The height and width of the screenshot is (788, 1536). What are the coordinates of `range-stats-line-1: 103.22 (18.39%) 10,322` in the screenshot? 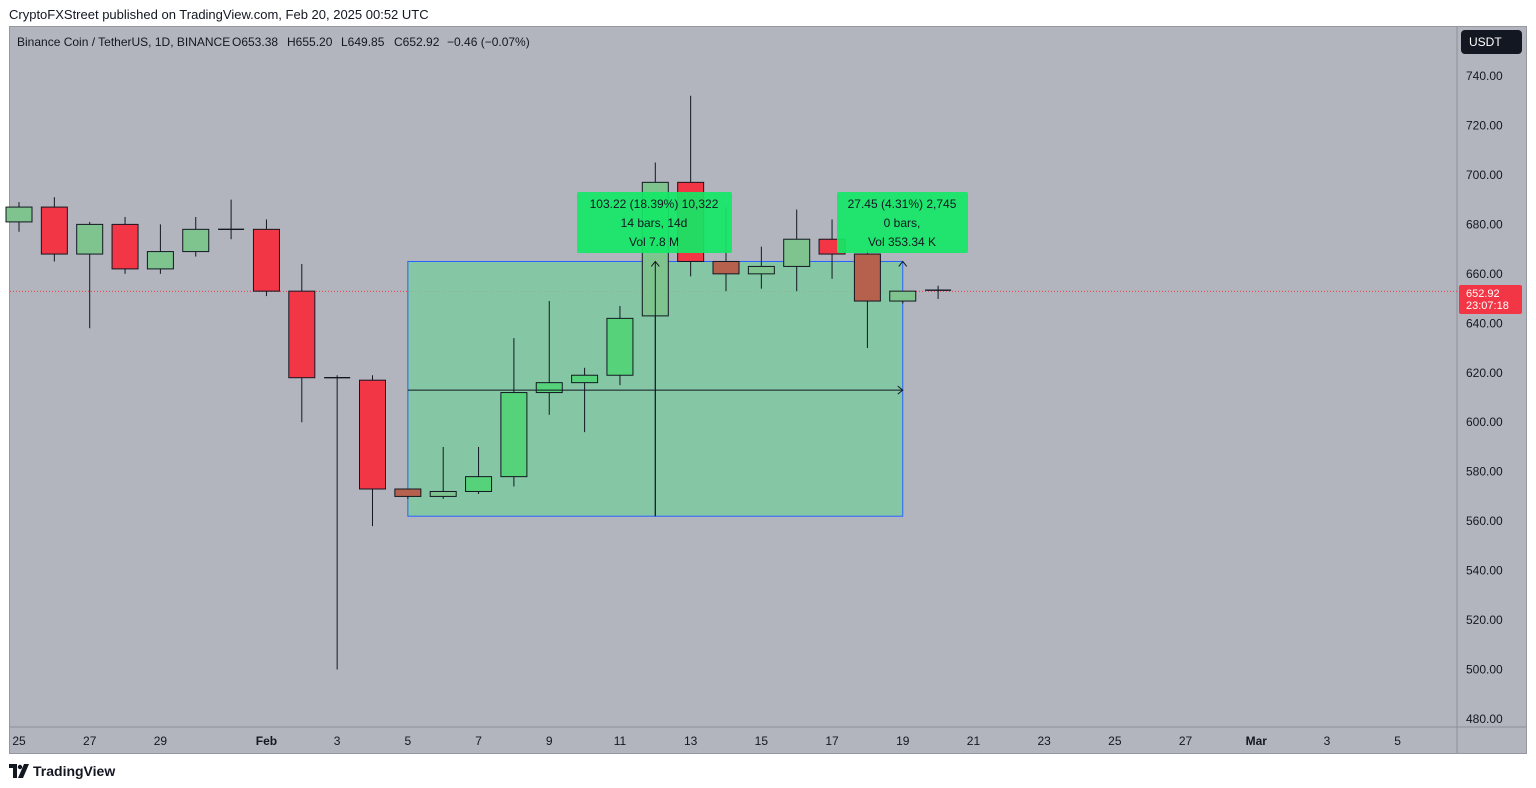 It's located at (654, 204).